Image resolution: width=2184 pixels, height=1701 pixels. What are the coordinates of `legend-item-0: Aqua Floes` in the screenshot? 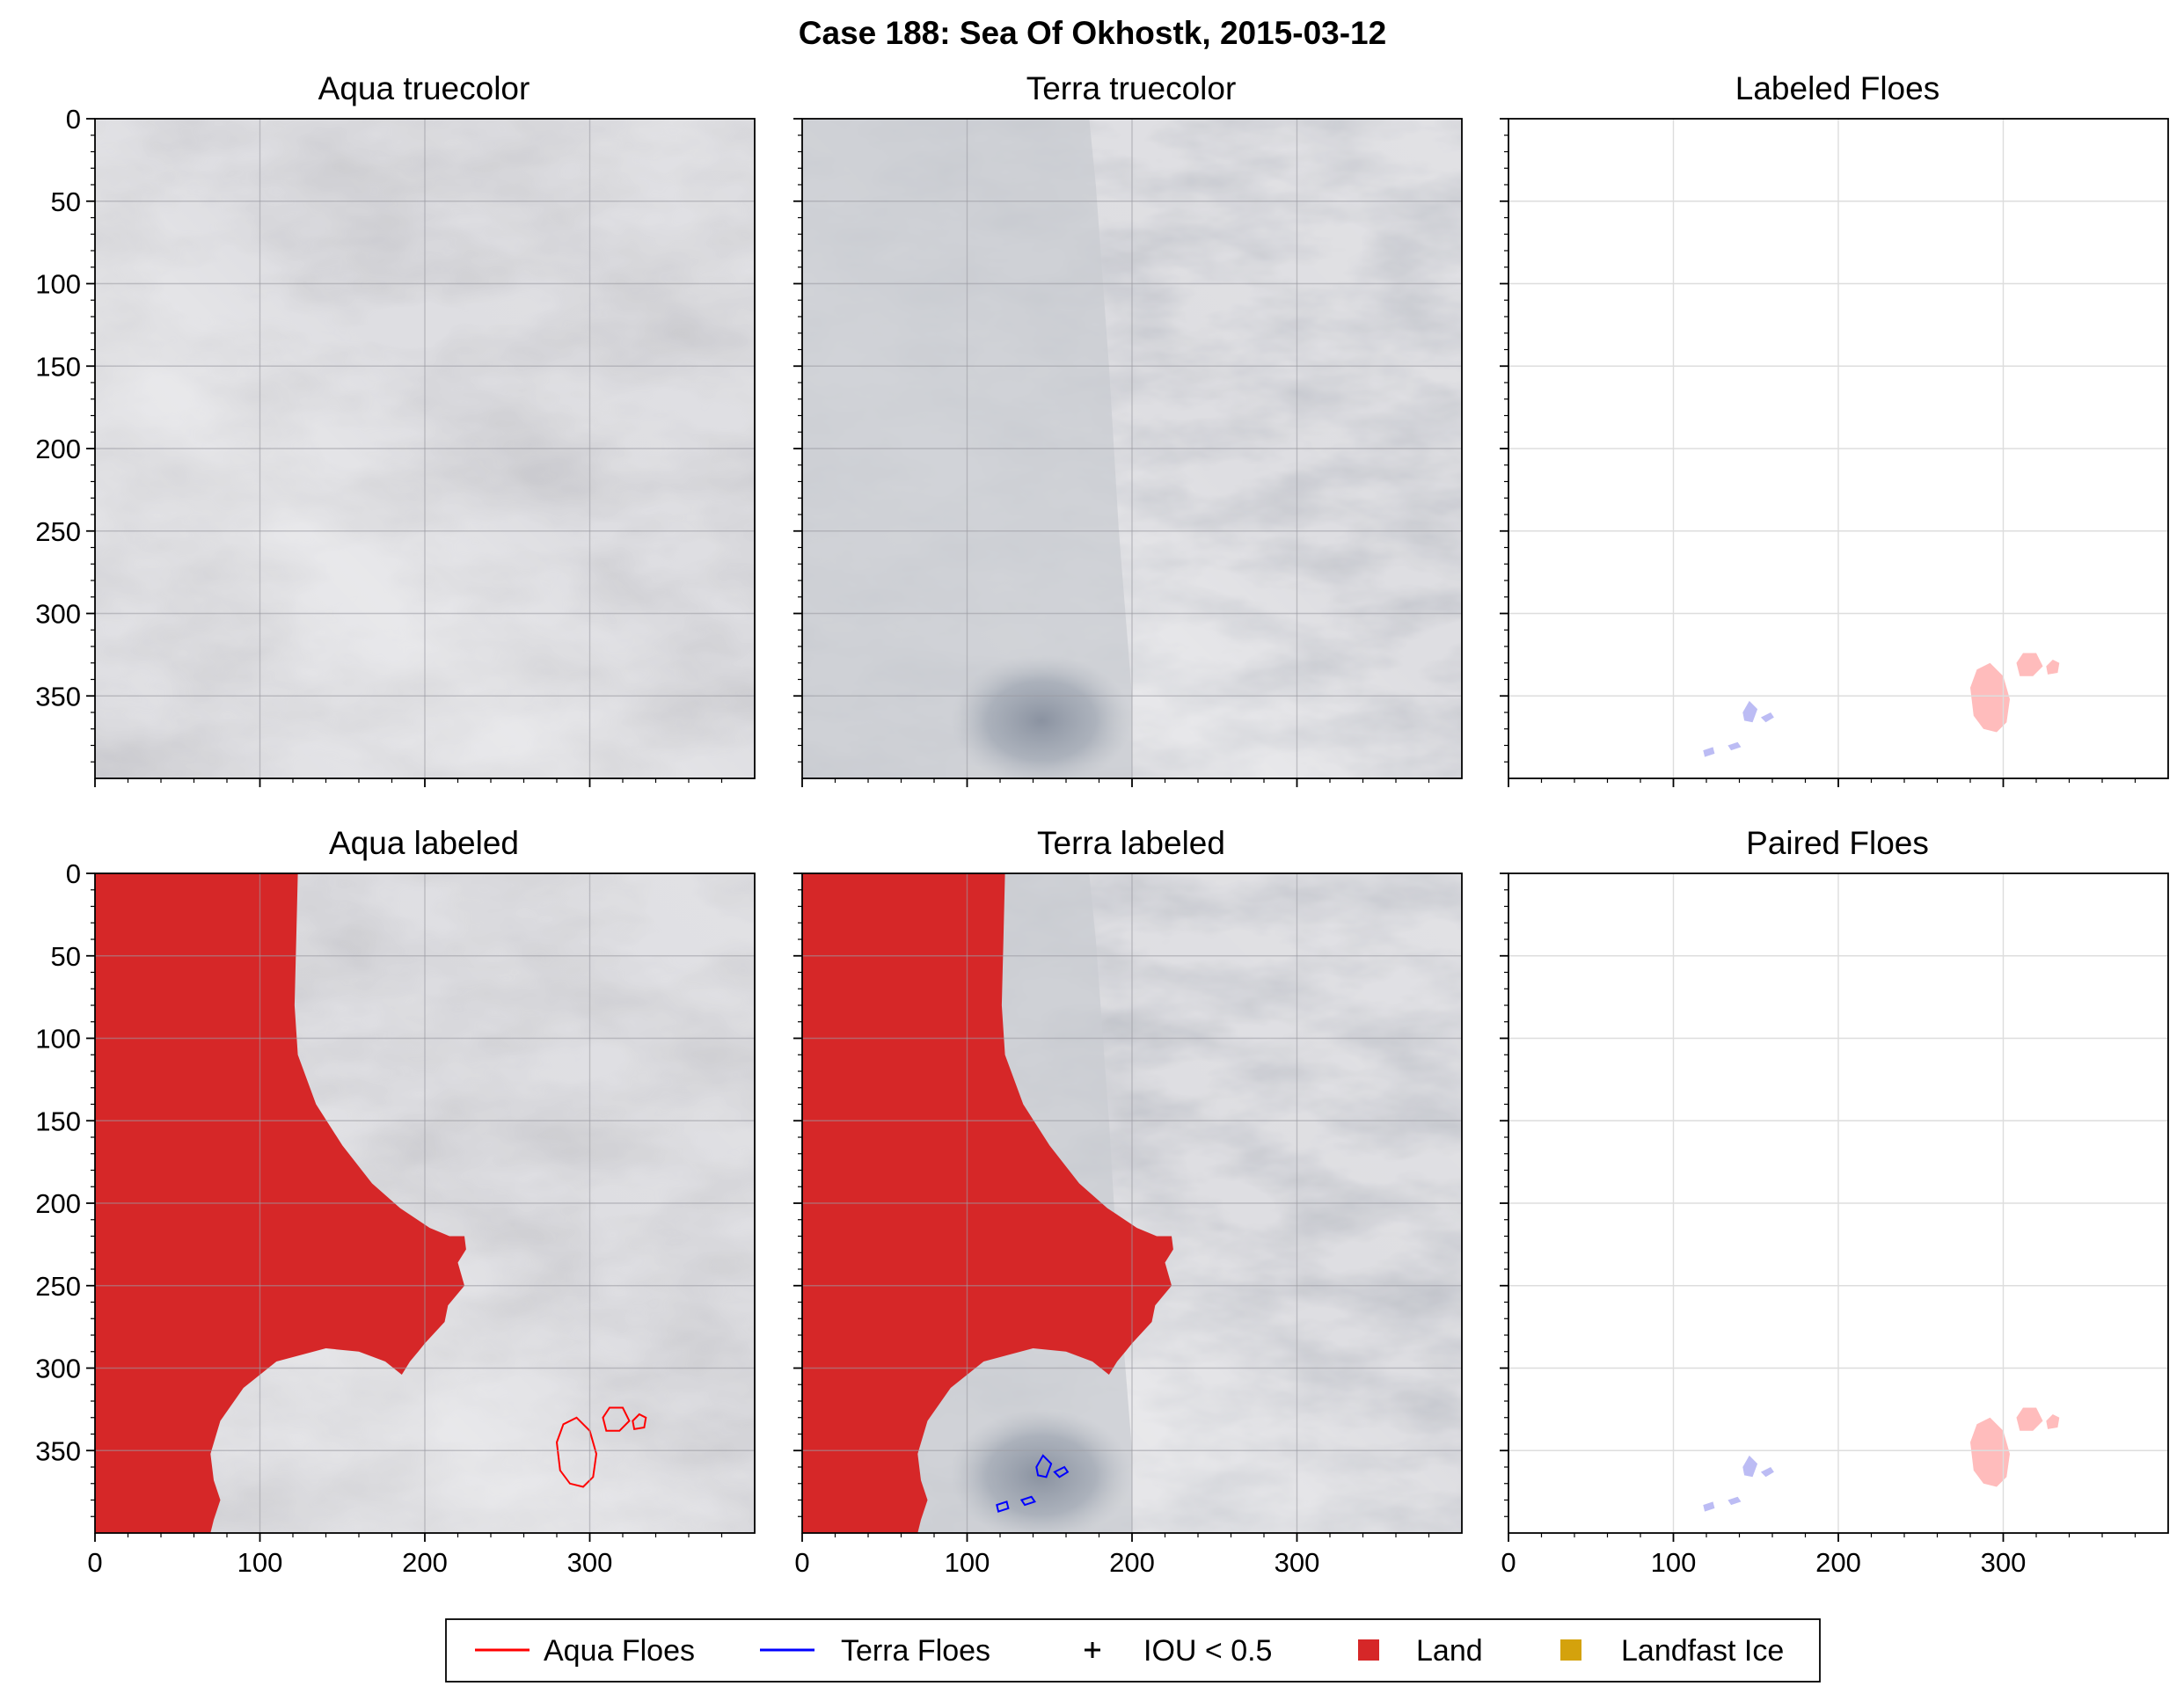 It's located at (585, 1651).